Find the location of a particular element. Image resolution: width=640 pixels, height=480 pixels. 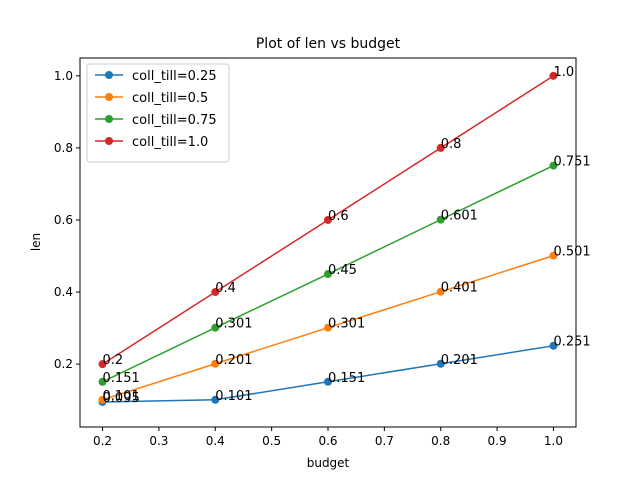

data-label-s2-4: 0.401 is located at coordinates (459, 288).